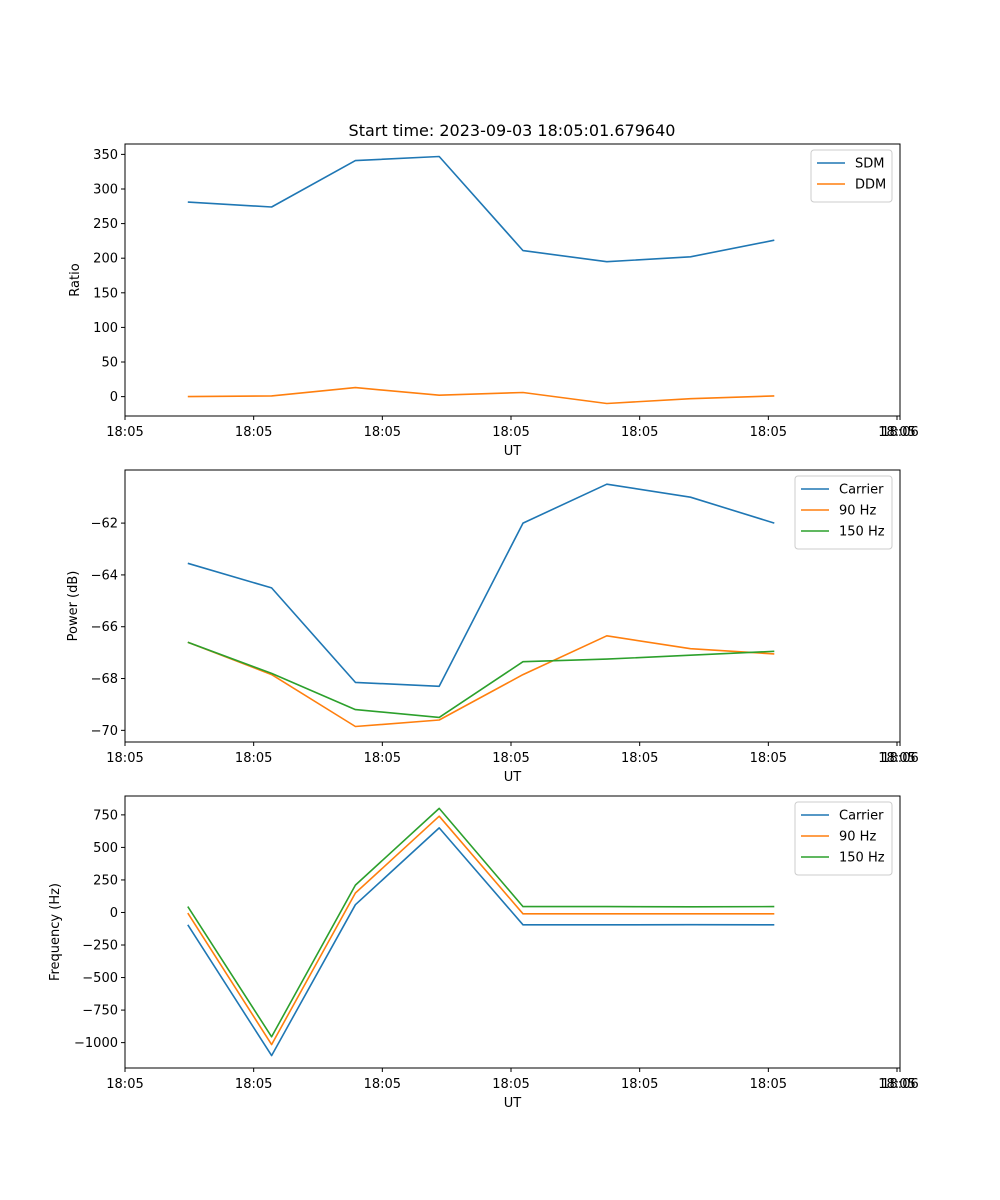 Image resolution: width=1000 pixels, height=1200 pixels. Describe the element at coordinates (869, 164) in the screenshot. I see `legend-label: SDM` at that location.